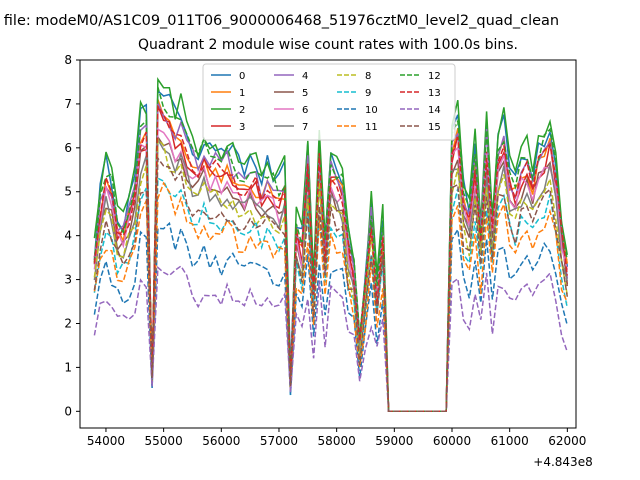  I want to click on legend-label-10: 10, so click(371, 110).